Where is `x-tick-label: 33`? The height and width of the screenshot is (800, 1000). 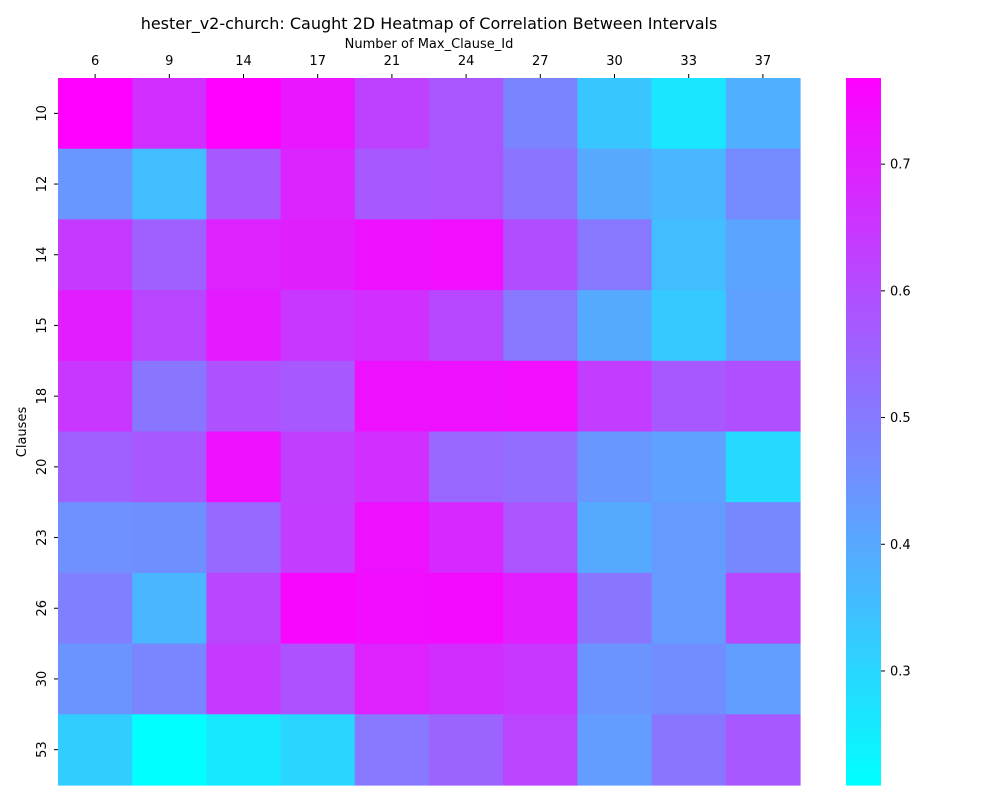
x-tick-label: 33 is located at coordinates (688, 61).